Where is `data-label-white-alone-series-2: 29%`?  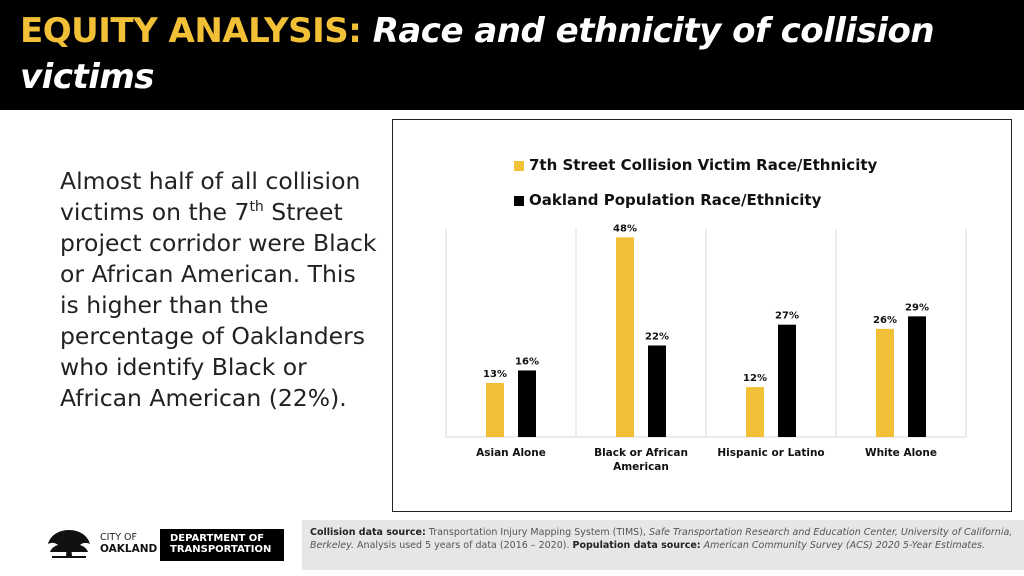
data-label-white-alone-series-2: 29% is located at coordinates (917, 307).